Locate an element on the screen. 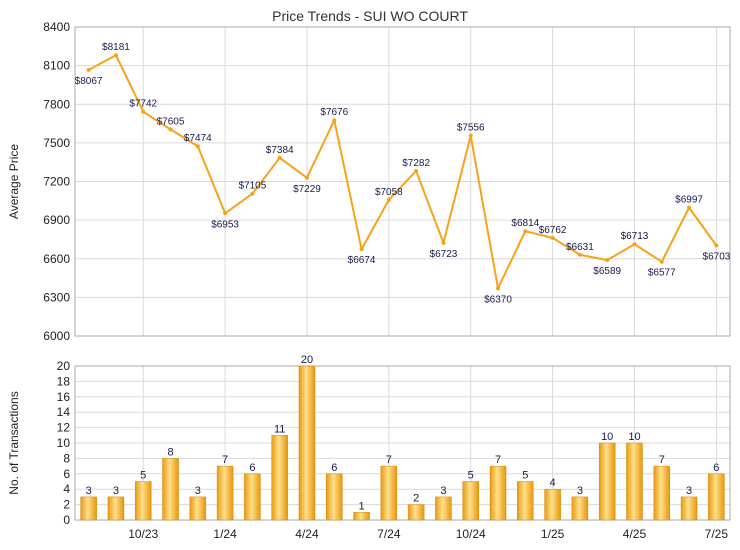  transactions-y-tick-label: 8 is located at coordinates (66, 458).